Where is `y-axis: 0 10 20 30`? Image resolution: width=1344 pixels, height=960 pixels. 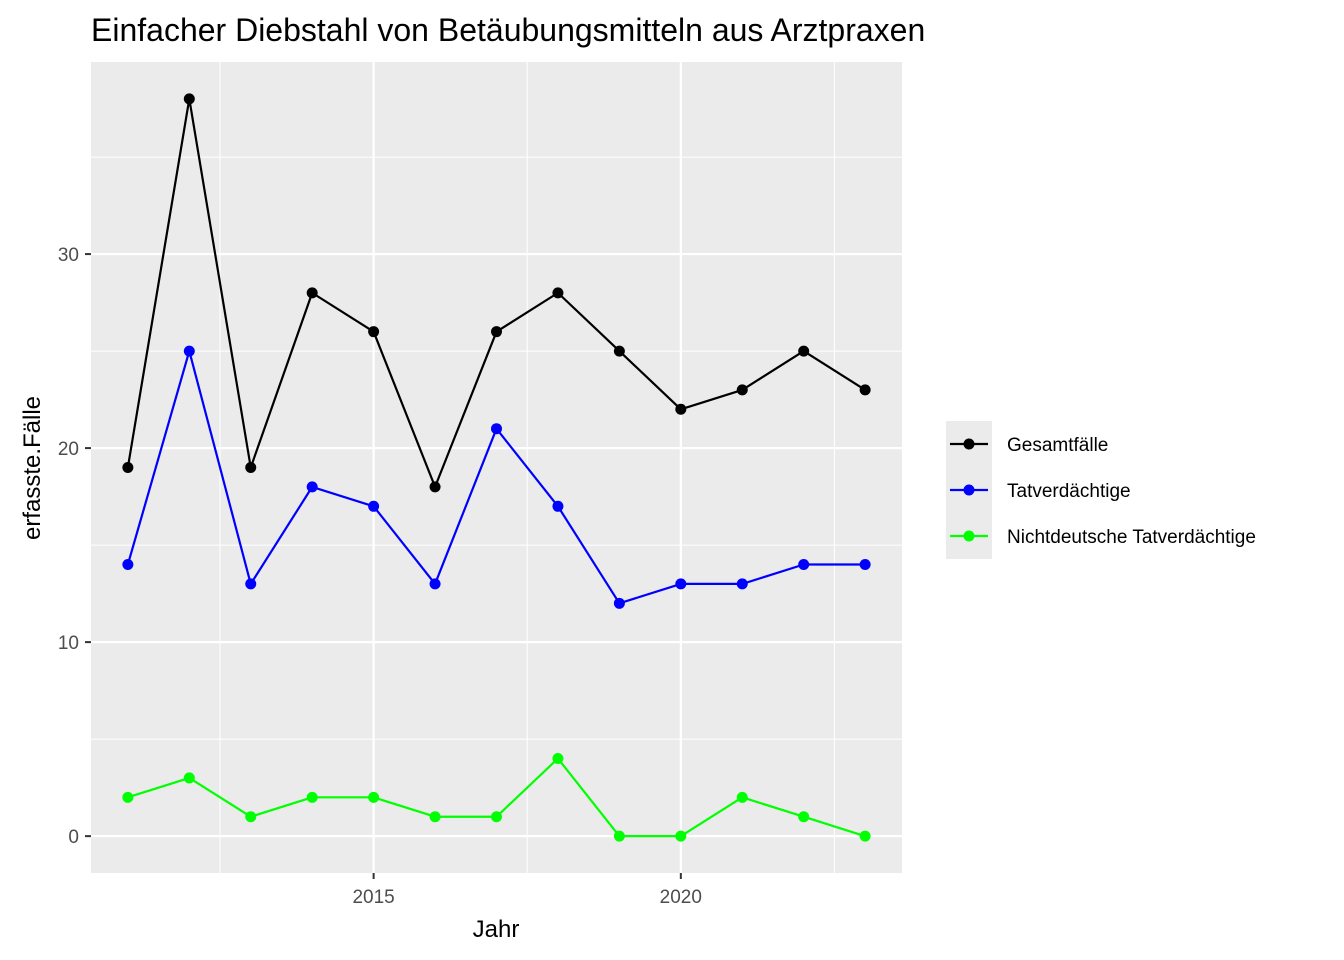 y-axis: 0 10 20 30 is located at coordinates (74, 546).